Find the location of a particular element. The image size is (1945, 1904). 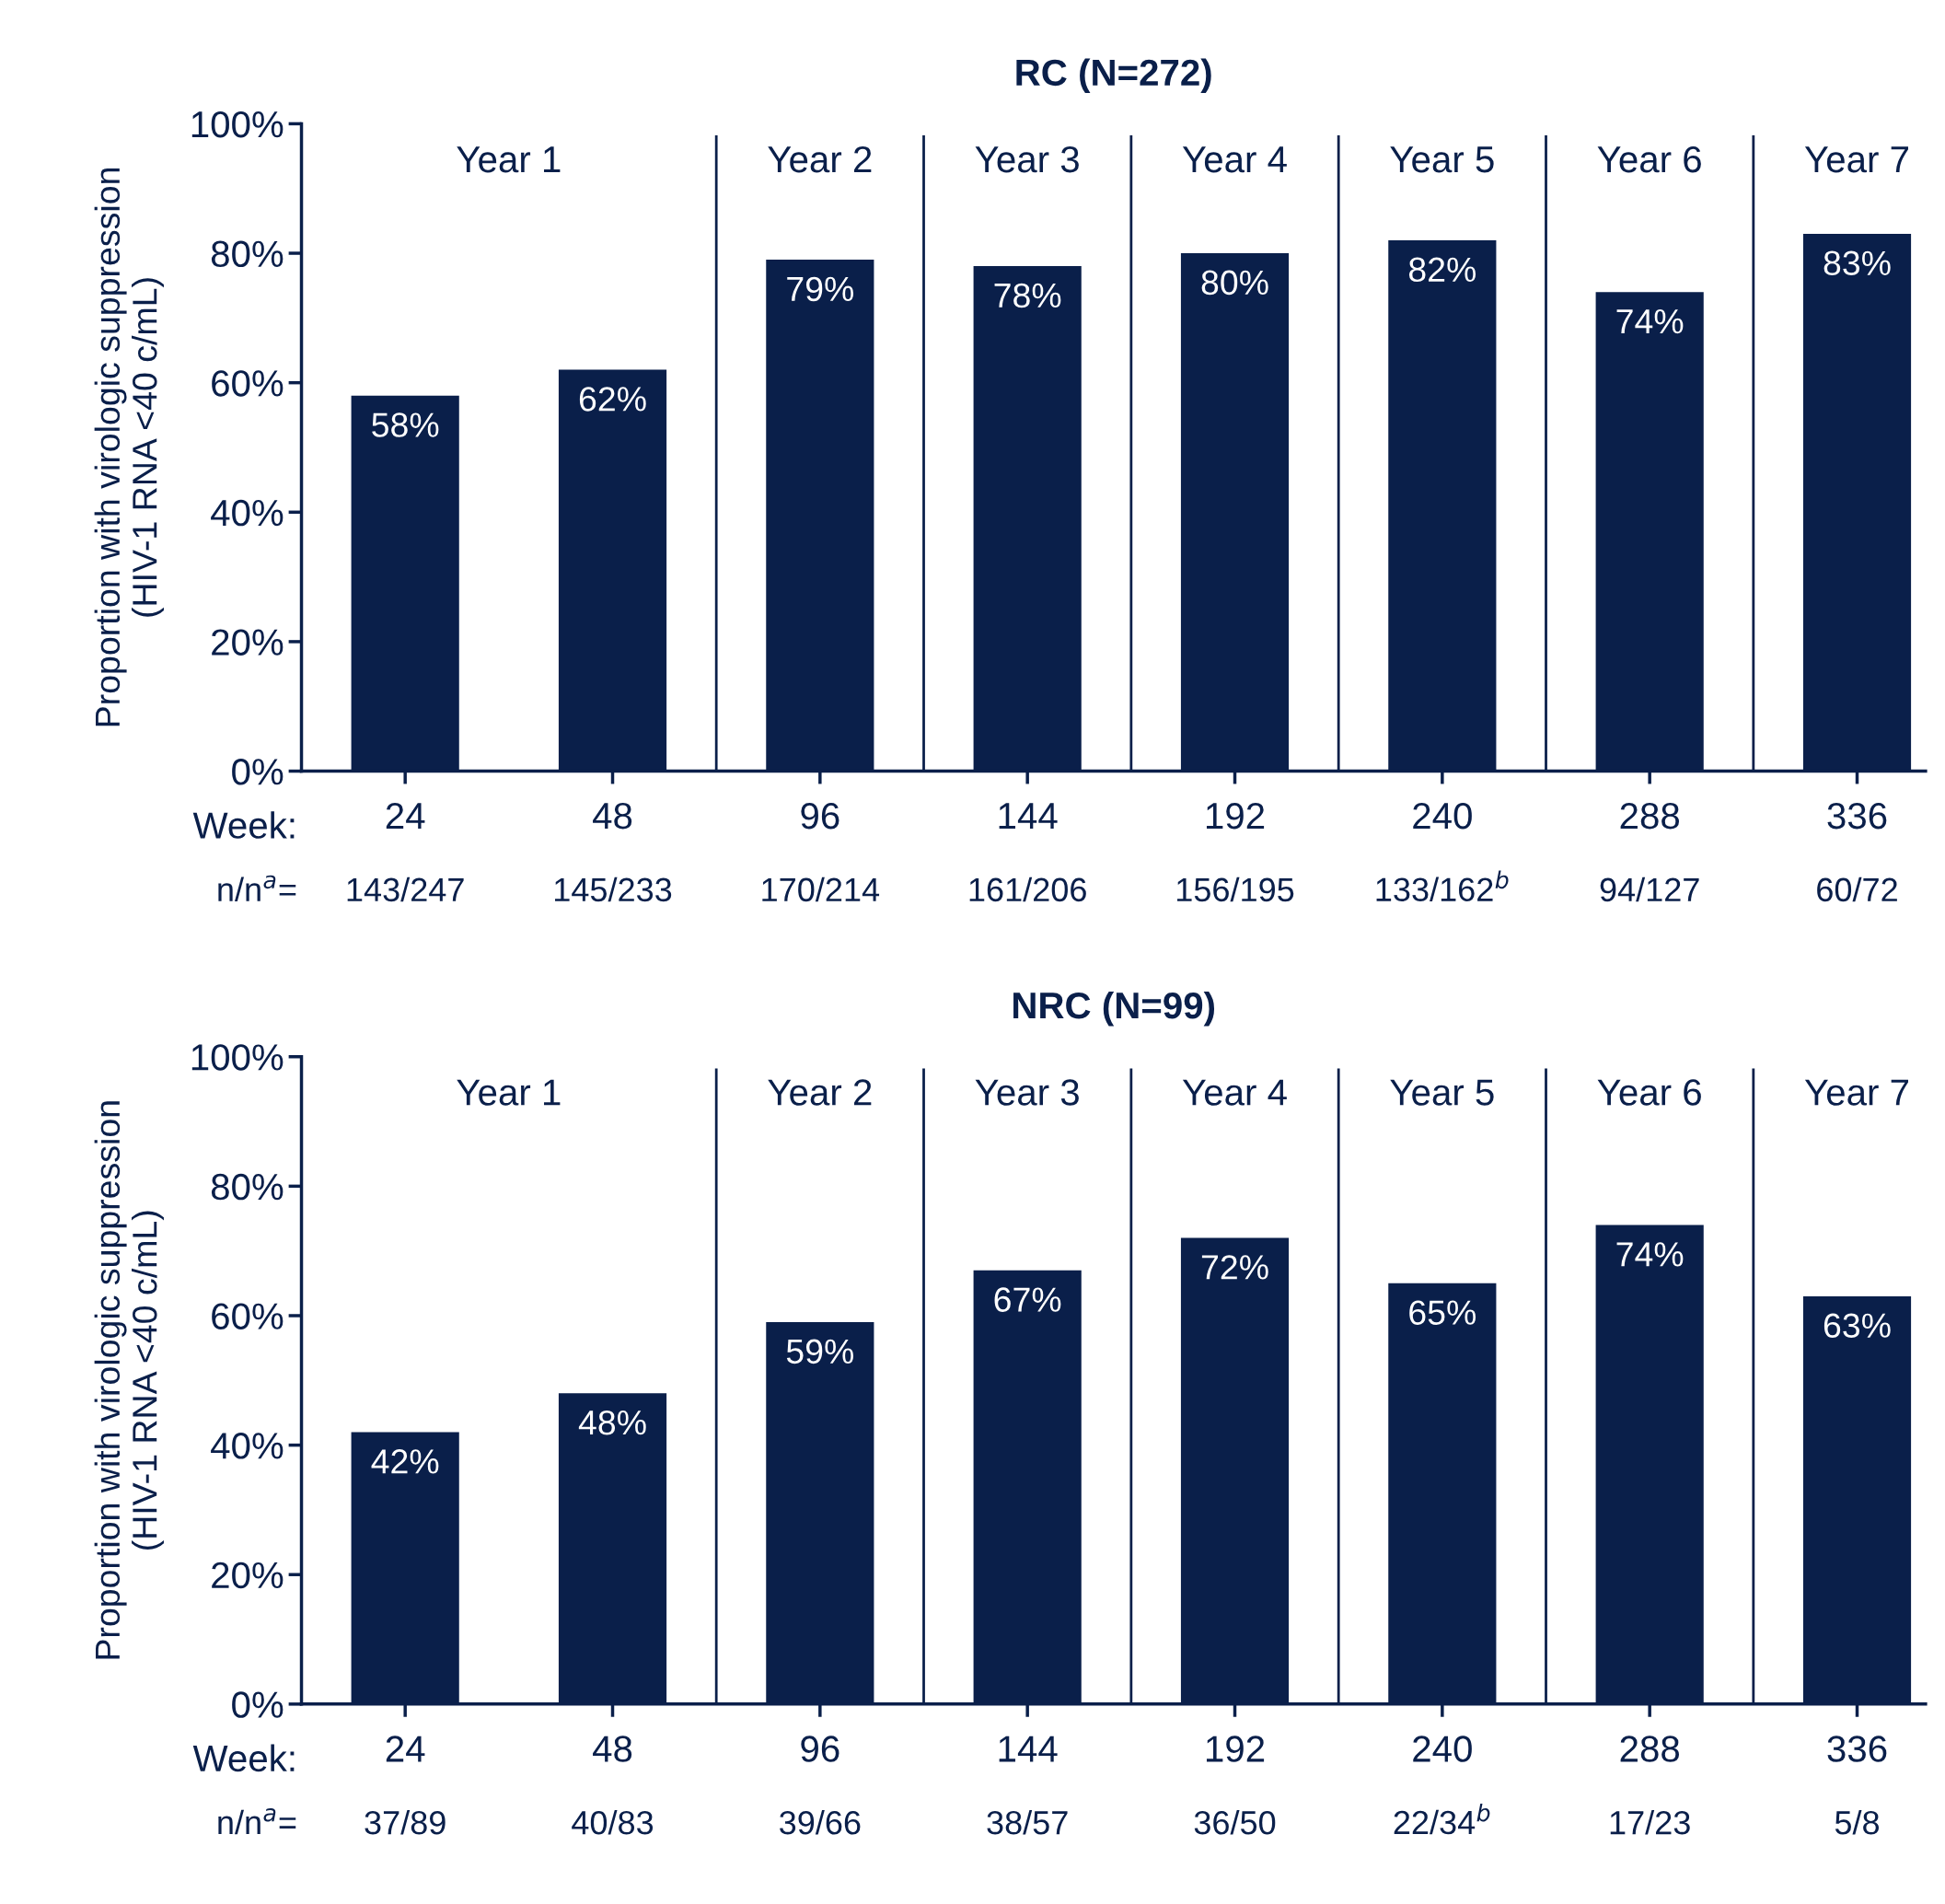

chart-title: RC (N=272) is located at coordinates (1113, 76).